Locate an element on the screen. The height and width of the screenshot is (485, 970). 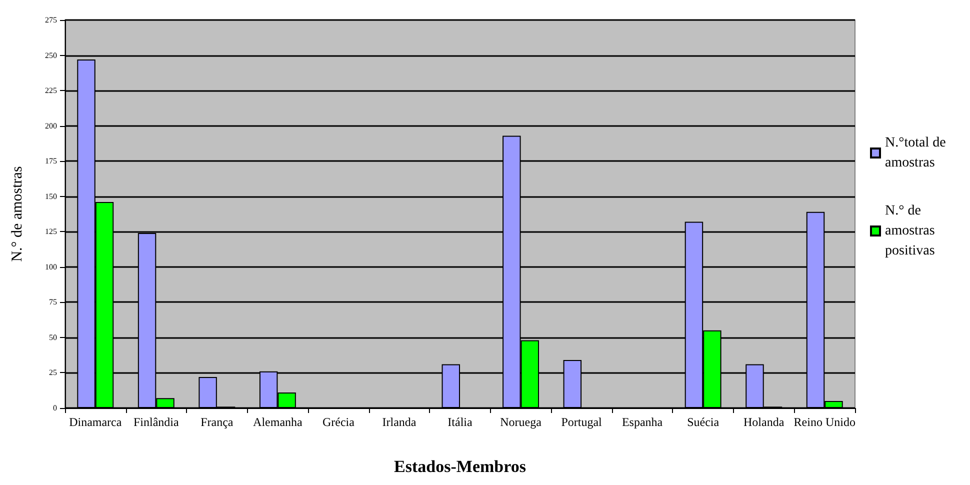
legend-label: N.°total de amostras is located at coordinates (917, 153).